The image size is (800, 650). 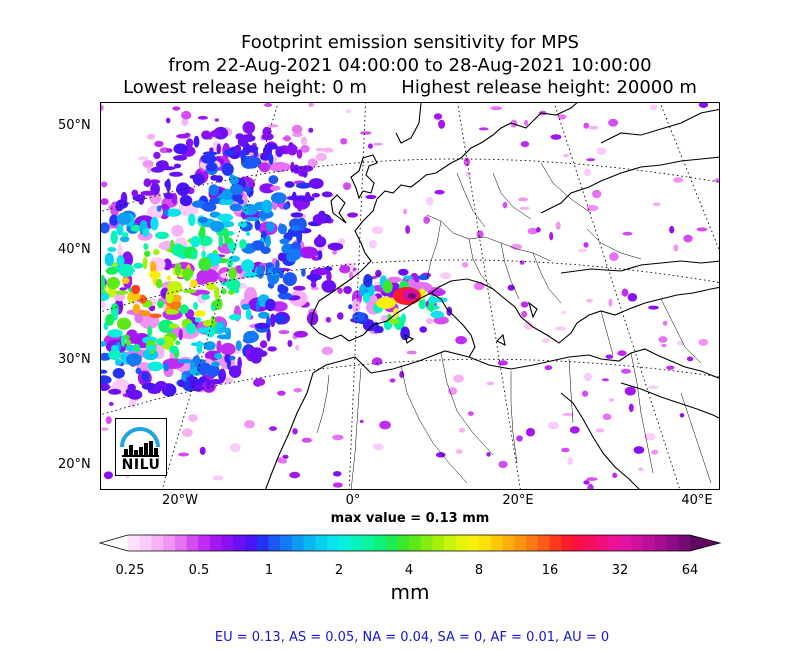 What do you see at coordinates (353, 500) in the screenshot?
I see `lon-label-0: 0°` at bounding box center [353, 500].